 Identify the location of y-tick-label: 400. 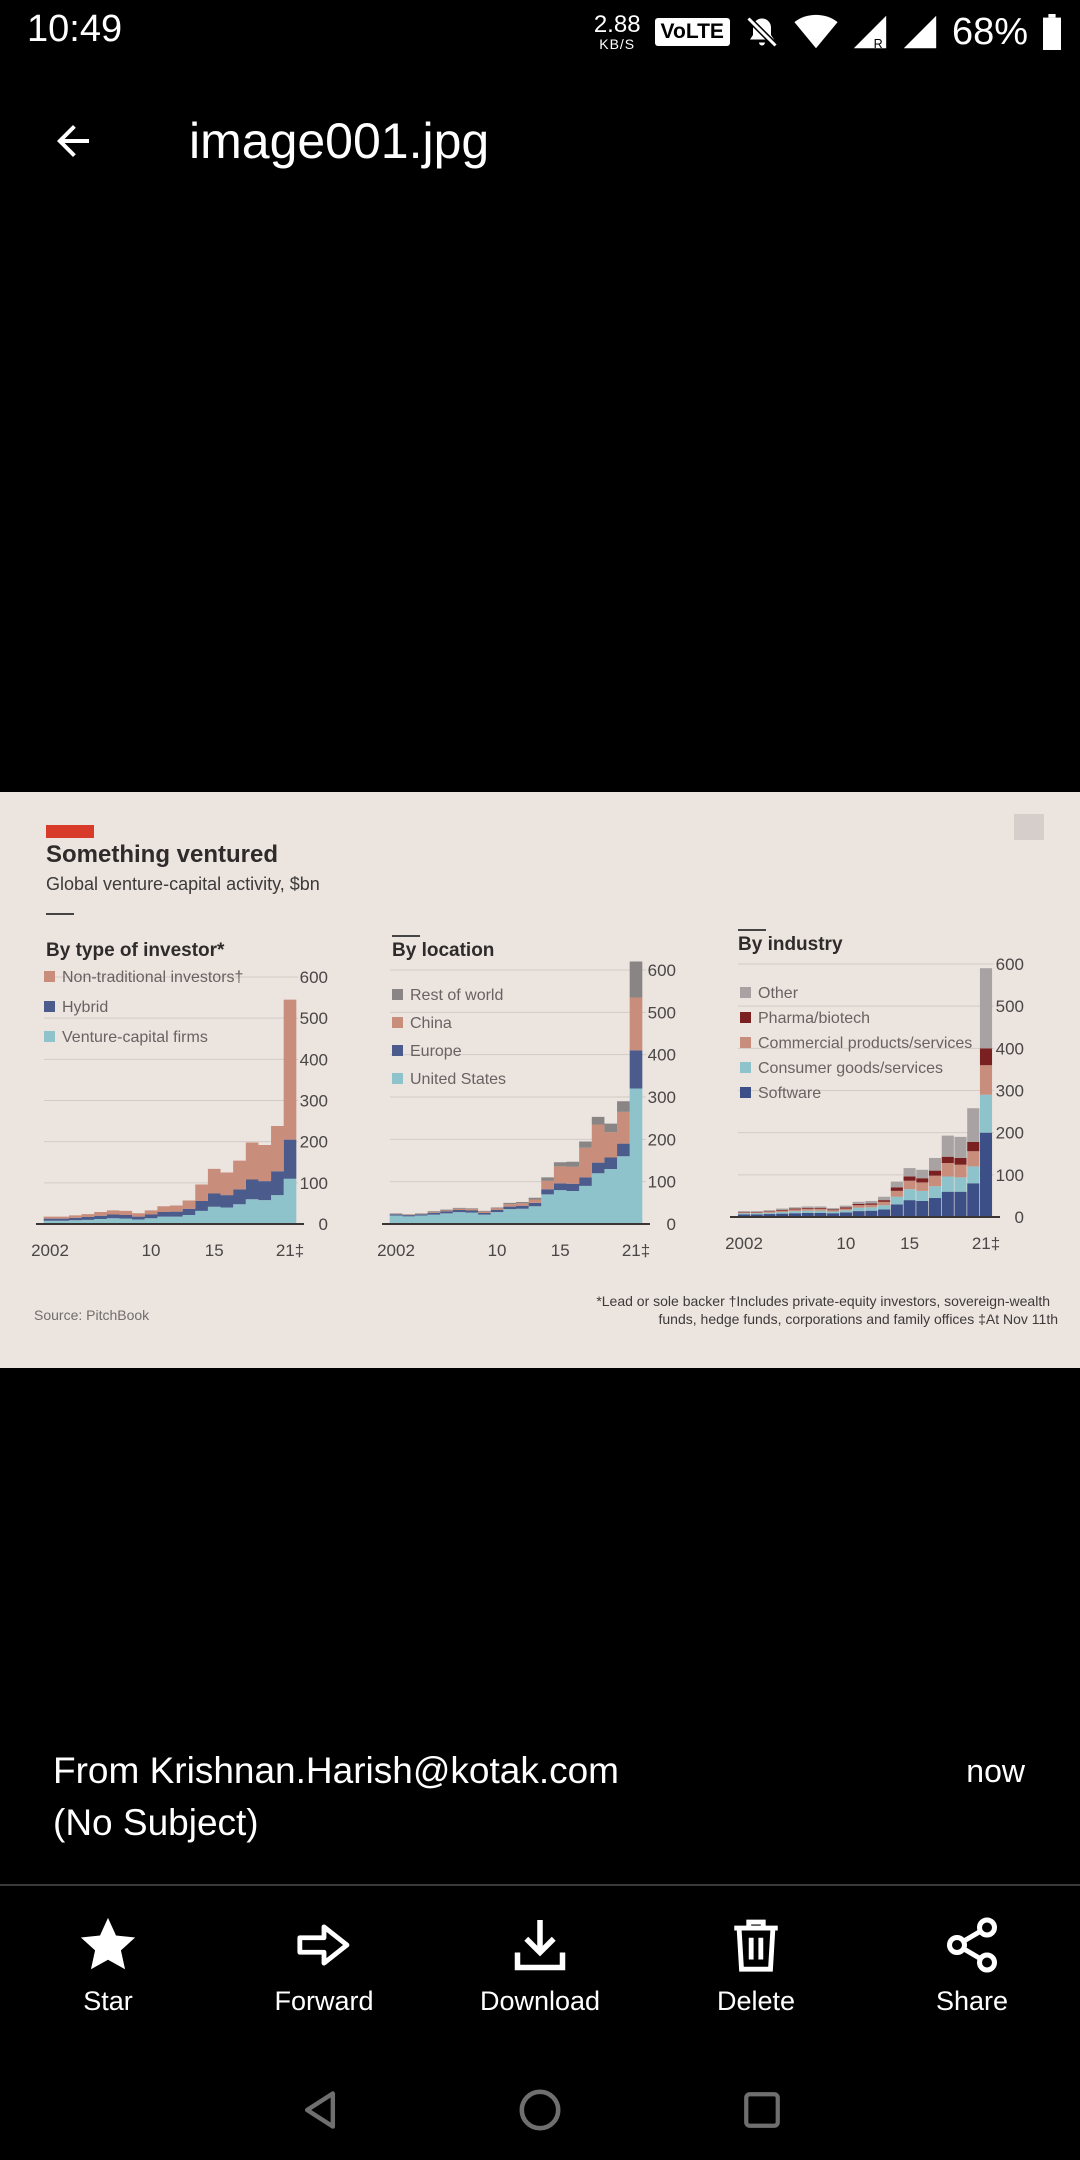
(314, 1059).